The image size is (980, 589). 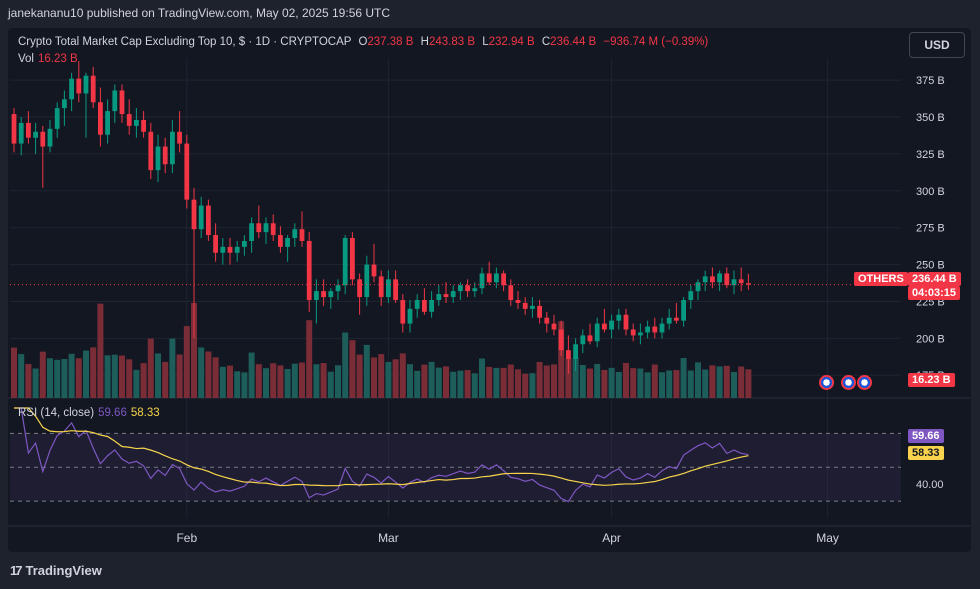 I want to click on change-value: −936.74 M (−0.39%), so click(x=656, y=42).